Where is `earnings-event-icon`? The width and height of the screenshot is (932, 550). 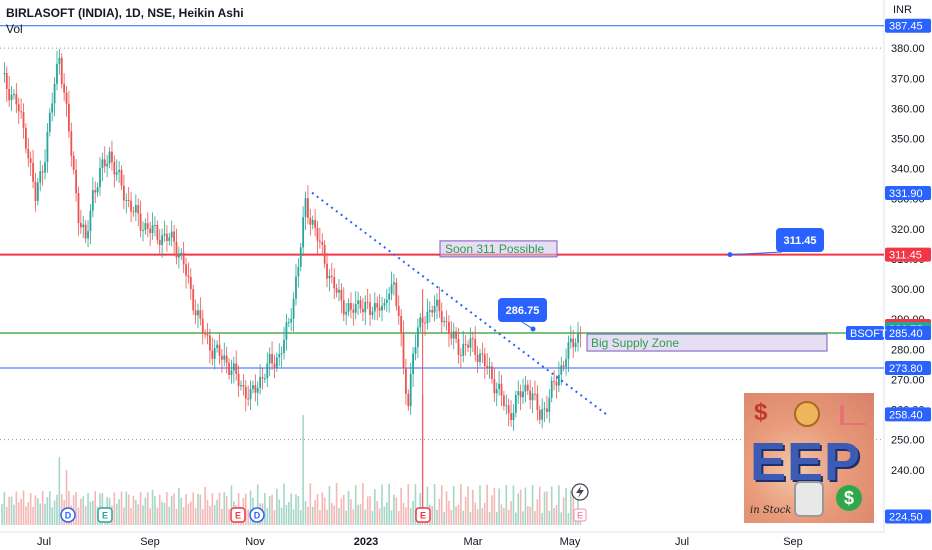 earnings-event-icon is located at coordinates (238, 515).